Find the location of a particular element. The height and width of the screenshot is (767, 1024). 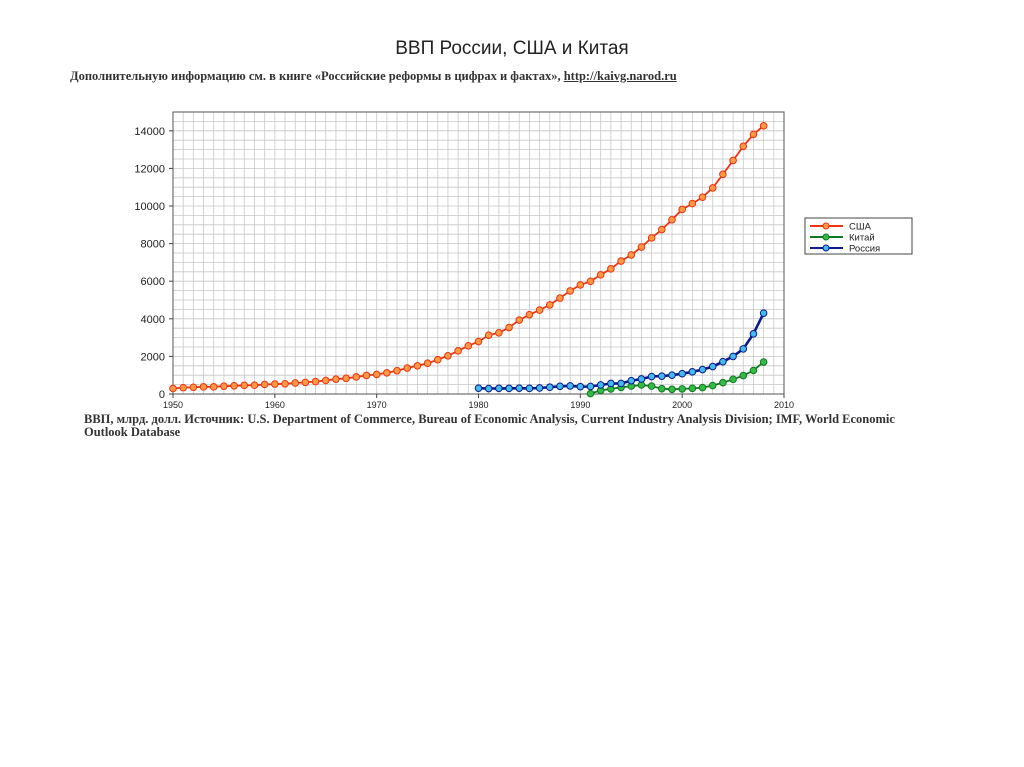

y-tick-label: 6000 is located at coordinates (153, 282).